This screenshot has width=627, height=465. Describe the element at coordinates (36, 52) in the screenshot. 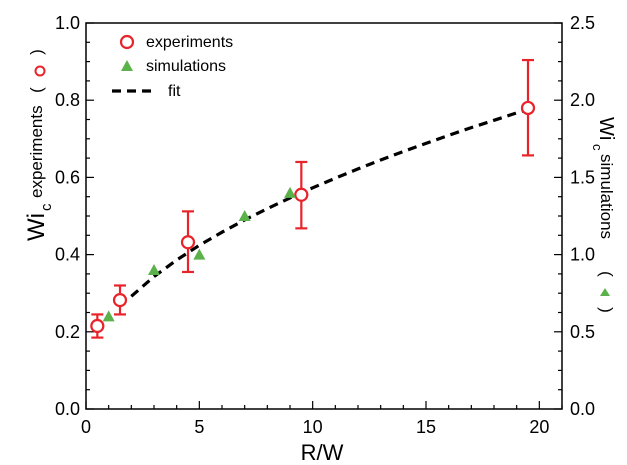

I see `y-axis-paren-close: )` at that location.